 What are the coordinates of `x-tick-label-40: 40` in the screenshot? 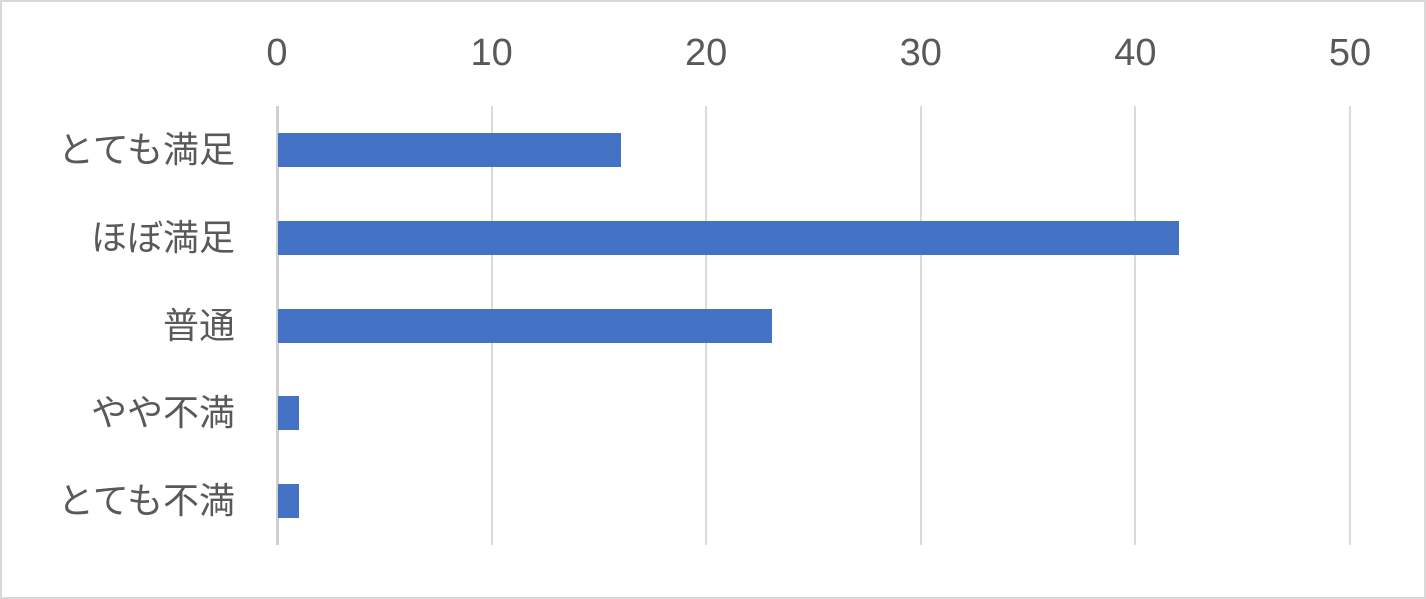 It's located at (1135, 53).